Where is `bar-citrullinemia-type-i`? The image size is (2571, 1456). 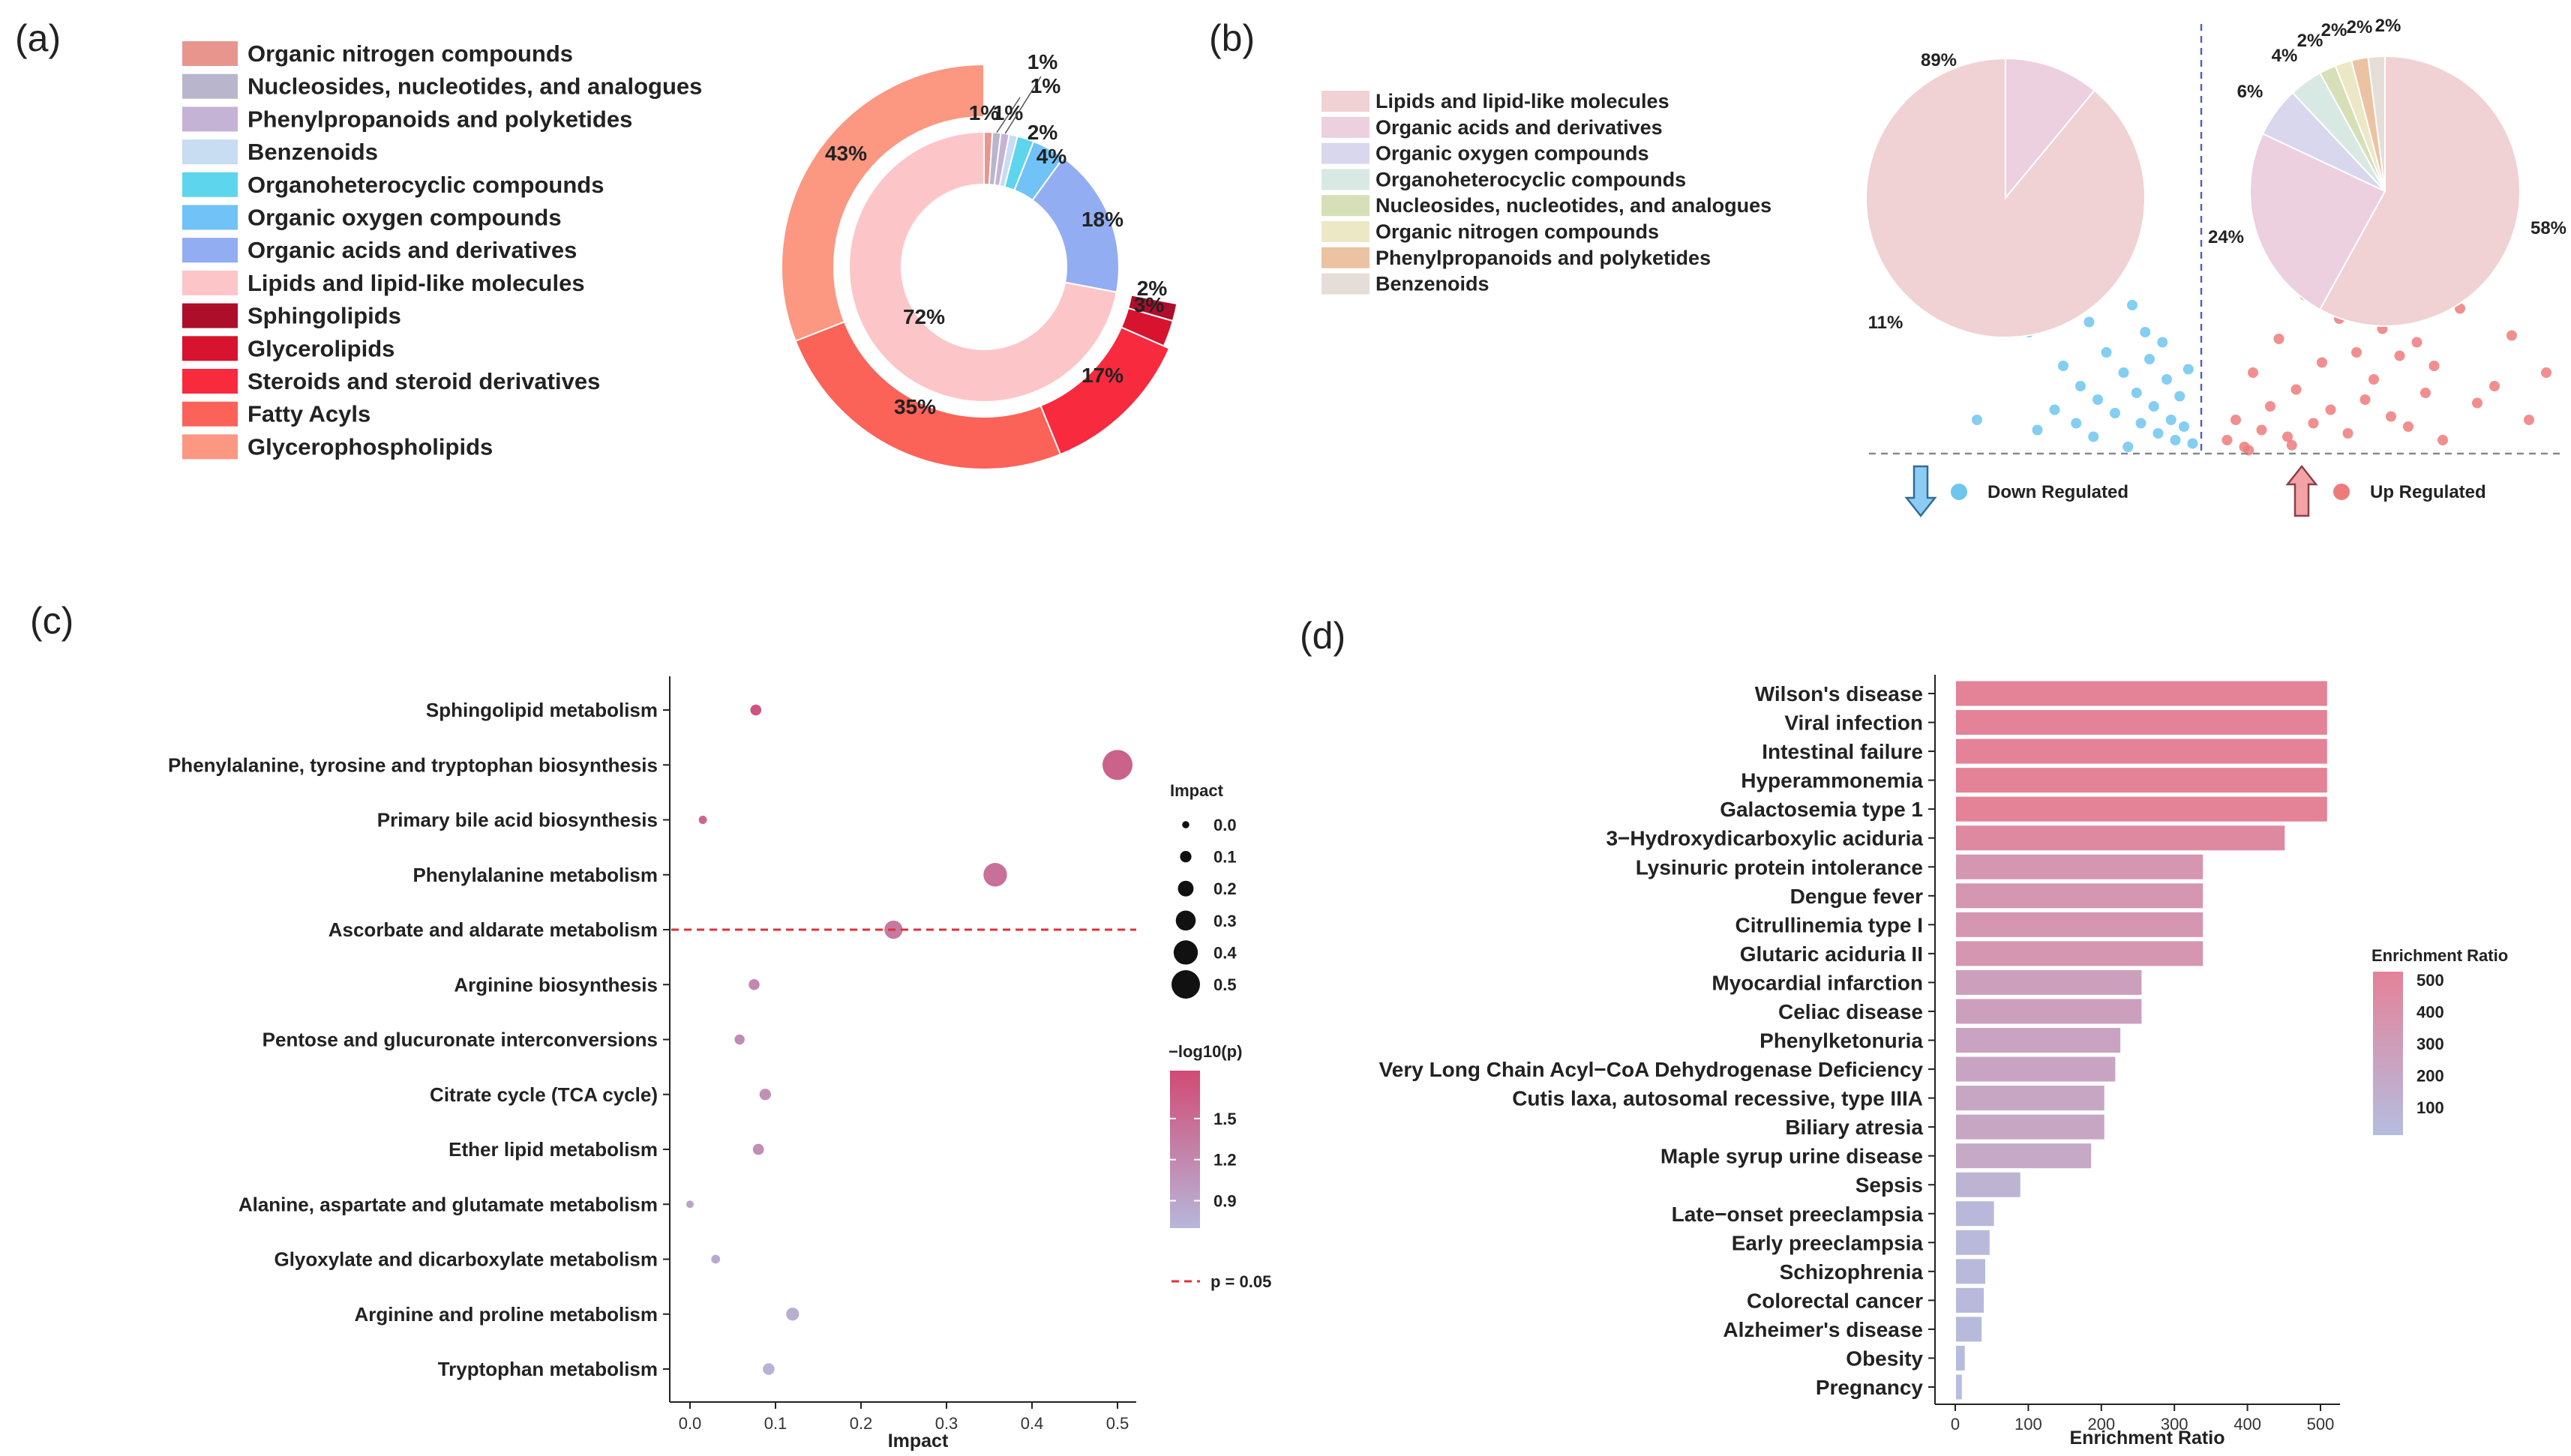 bar-citrullinemia-type-i is located at coordinates (2080, 924).